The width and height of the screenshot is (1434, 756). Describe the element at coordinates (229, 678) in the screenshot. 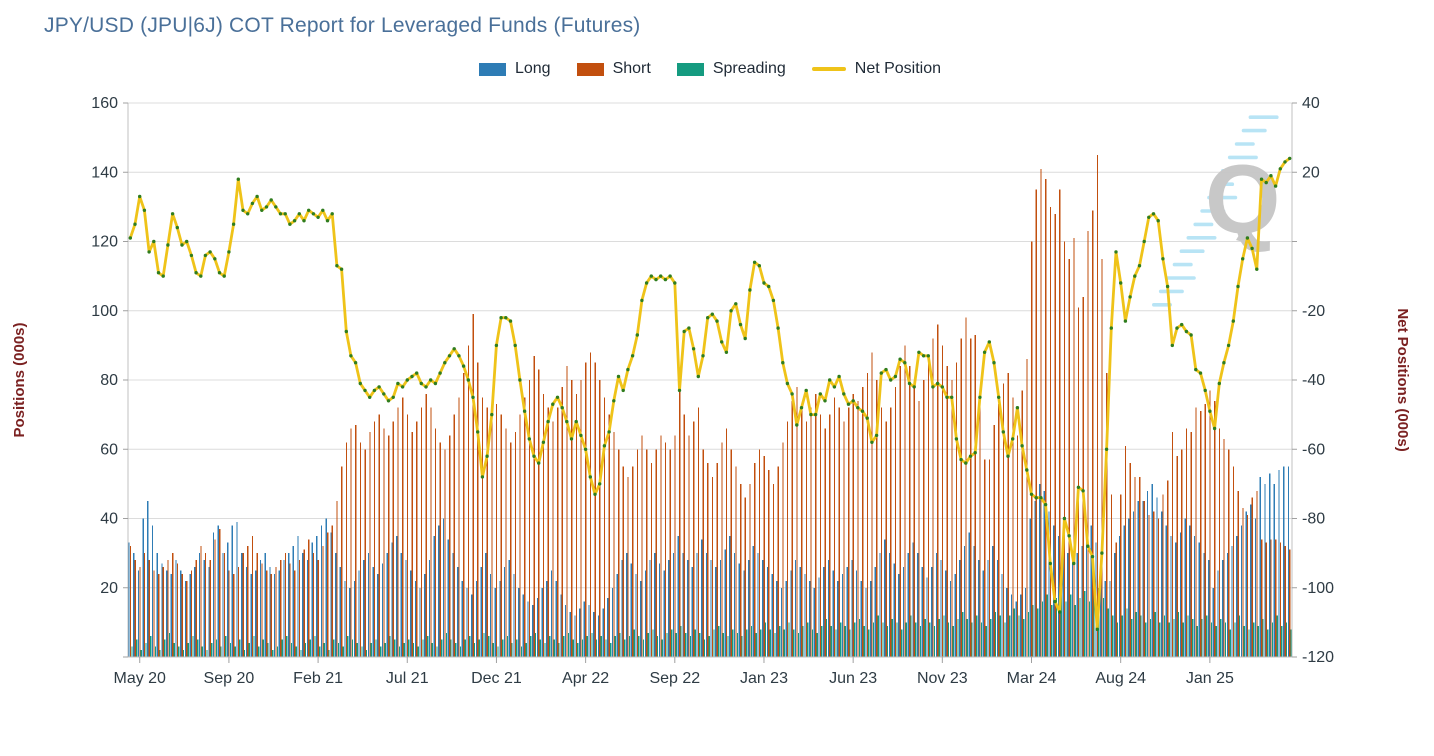

I see `x-tick-label: Sep 20` at that location.